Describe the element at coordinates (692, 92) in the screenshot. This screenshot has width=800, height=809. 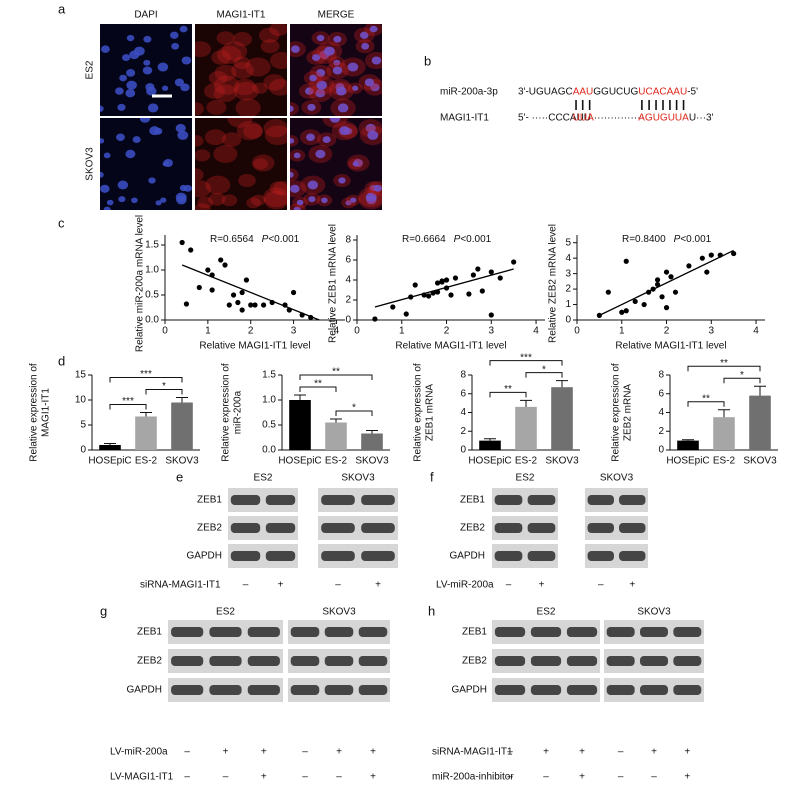
I see `sequence-segment: -5'` at that location.